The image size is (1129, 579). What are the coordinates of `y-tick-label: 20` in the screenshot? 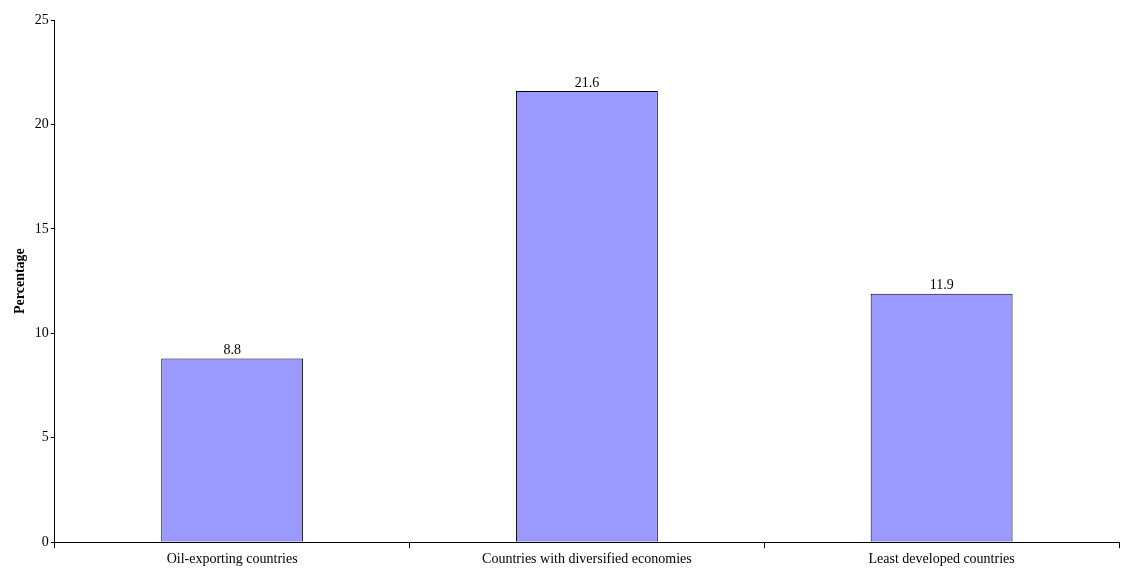 It's located at (41, 124).